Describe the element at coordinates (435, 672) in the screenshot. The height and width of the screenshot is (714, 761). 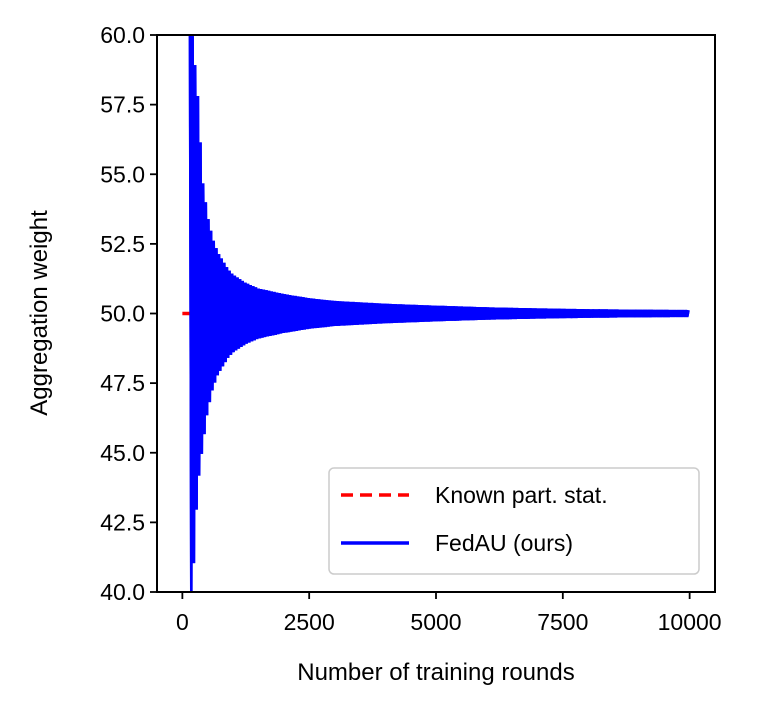
I see `x-axis-label: Number of training rounds` at that location.